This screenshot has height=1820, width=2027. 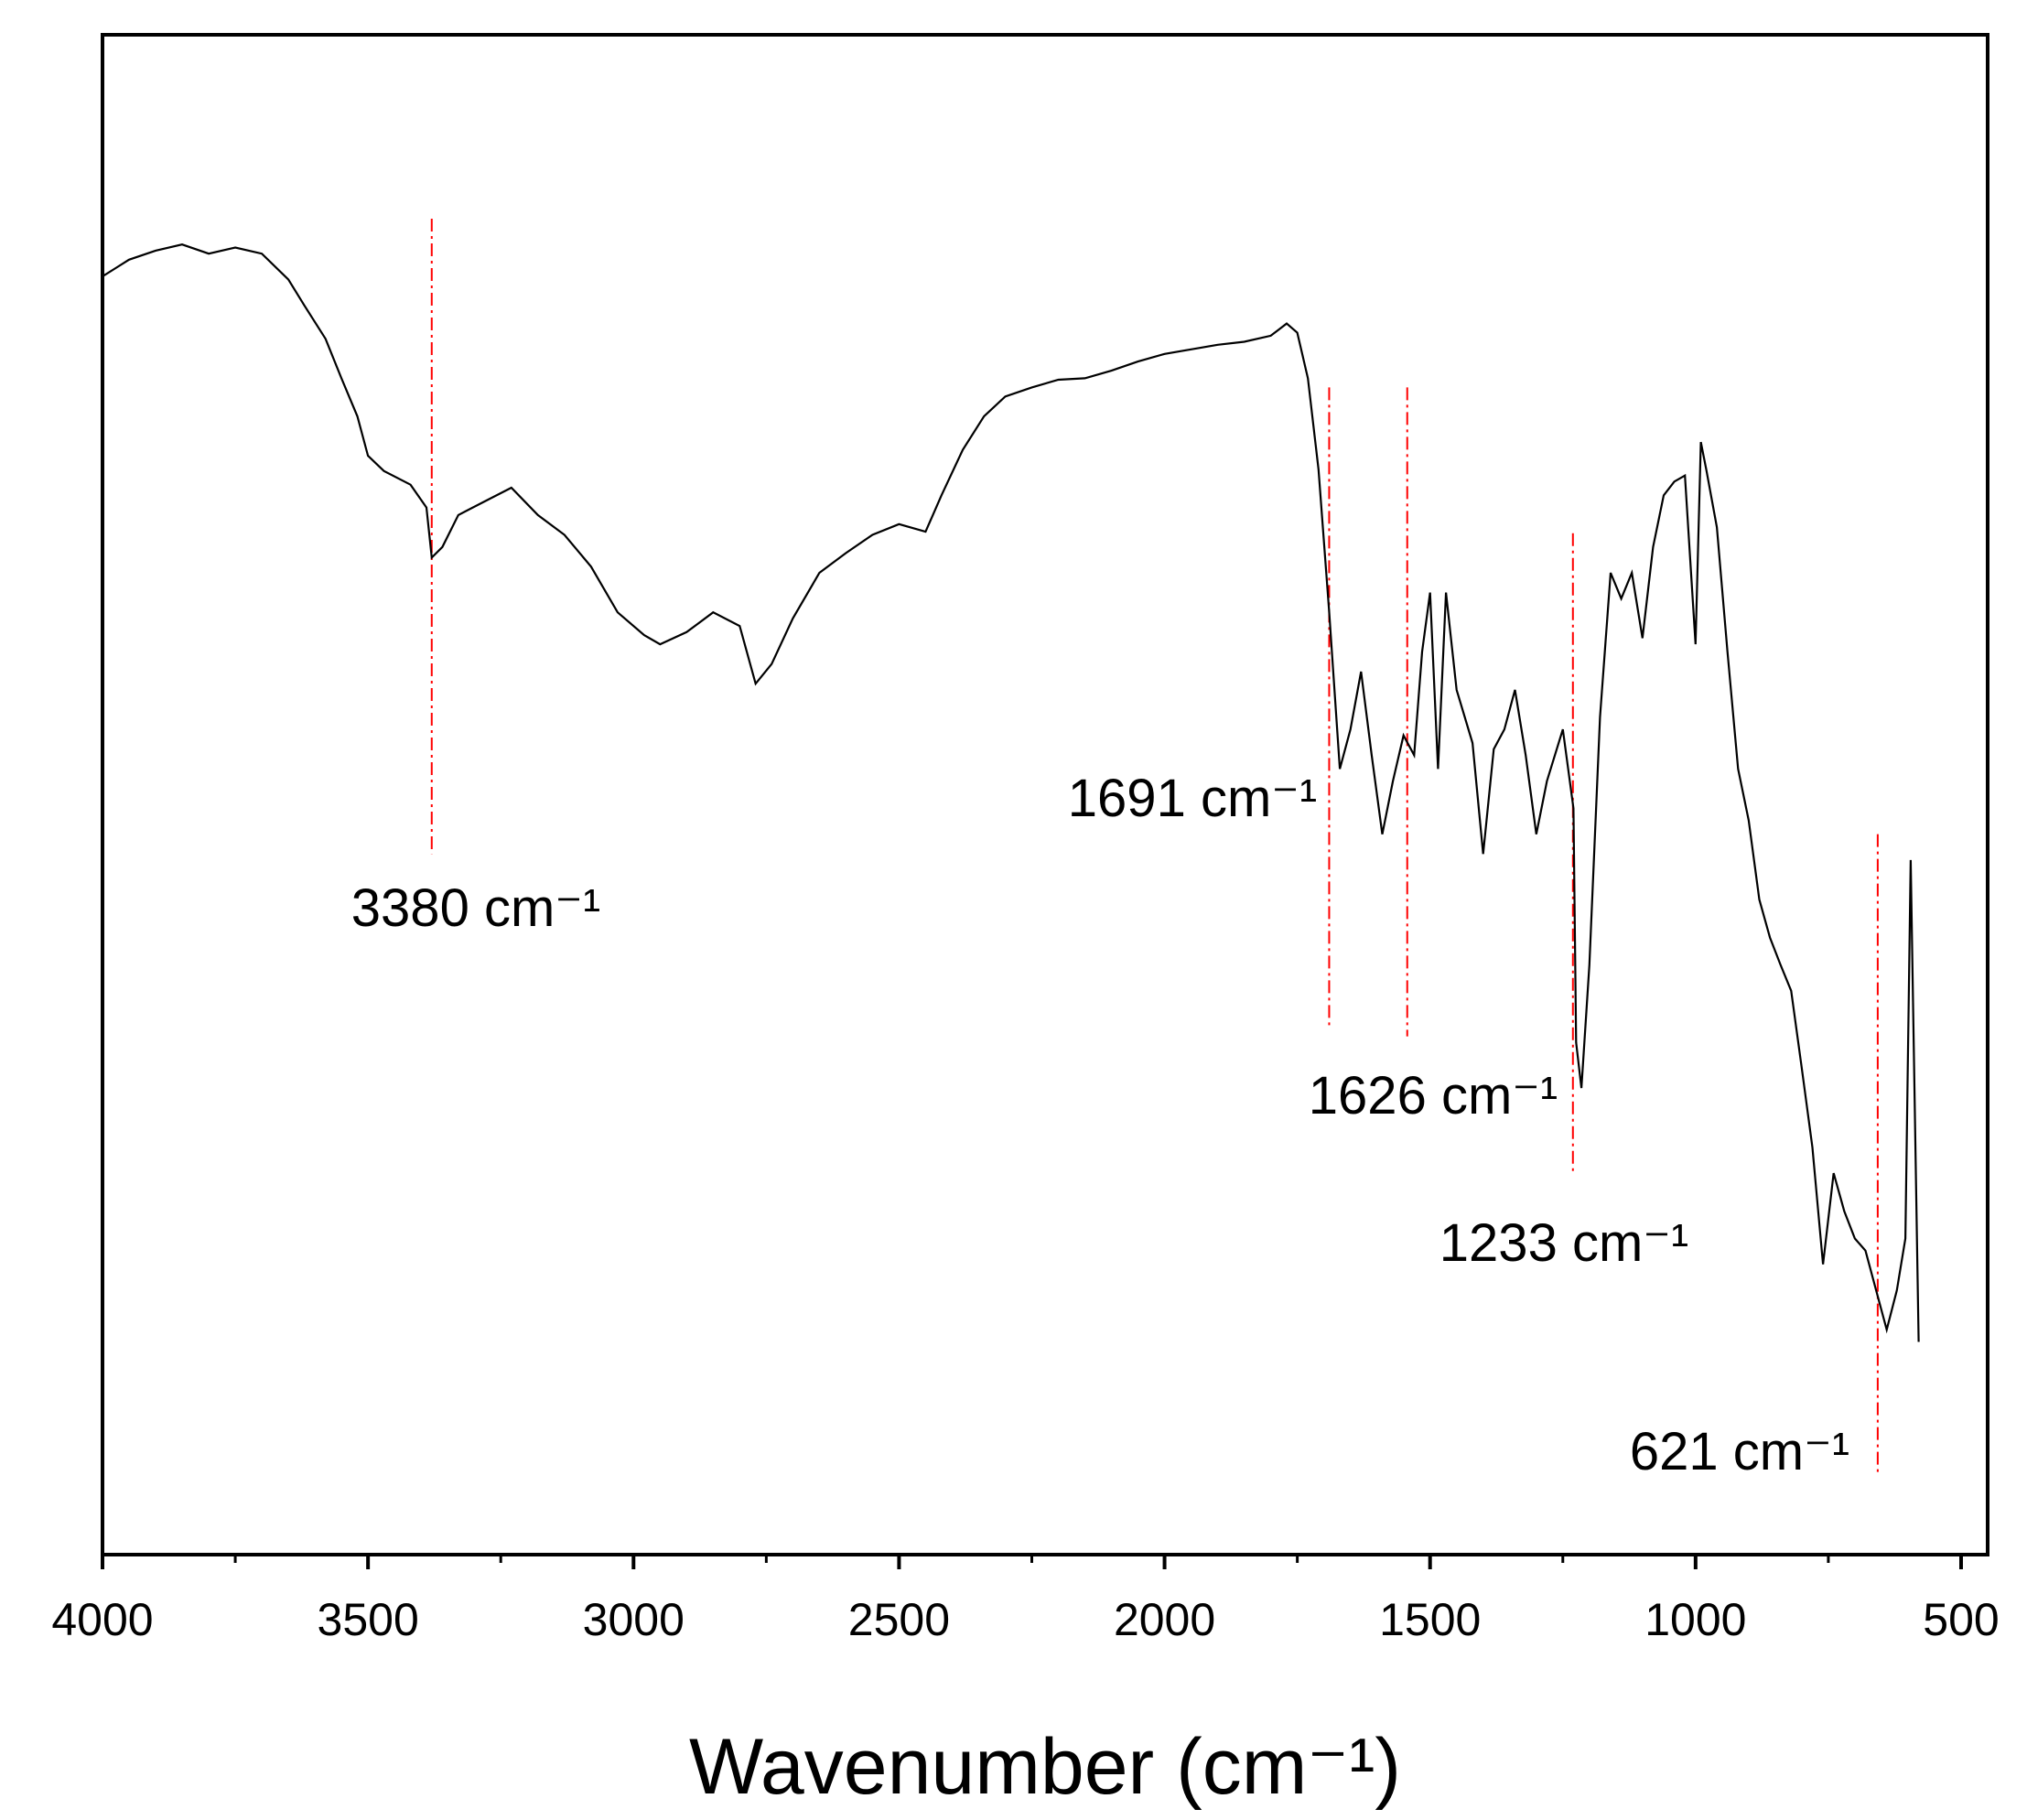 I want to click on x-tick-label: 3000, so click(x=634, y=1619).